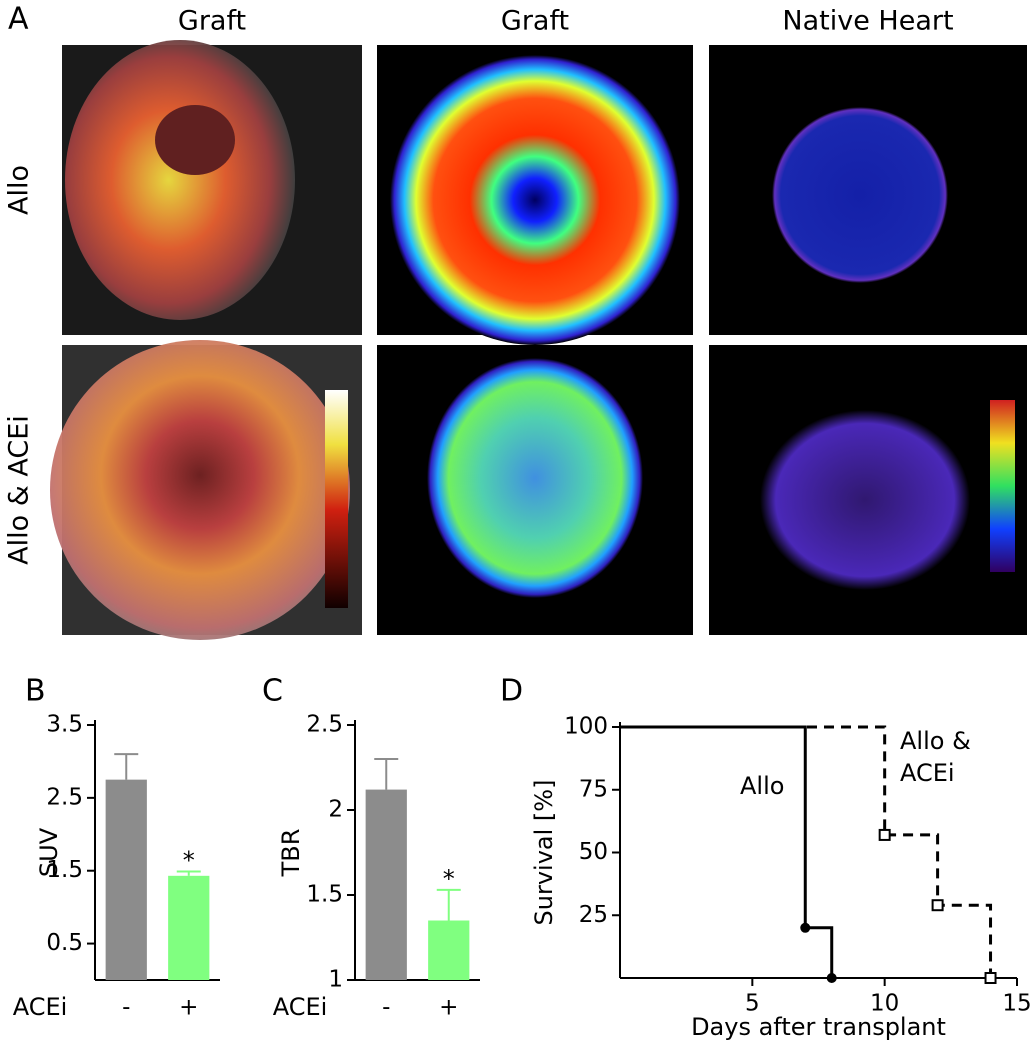 This screenshot has width=1035, height=1050. I want to click on y-axis-title: Survival [%], so click(544, 853).